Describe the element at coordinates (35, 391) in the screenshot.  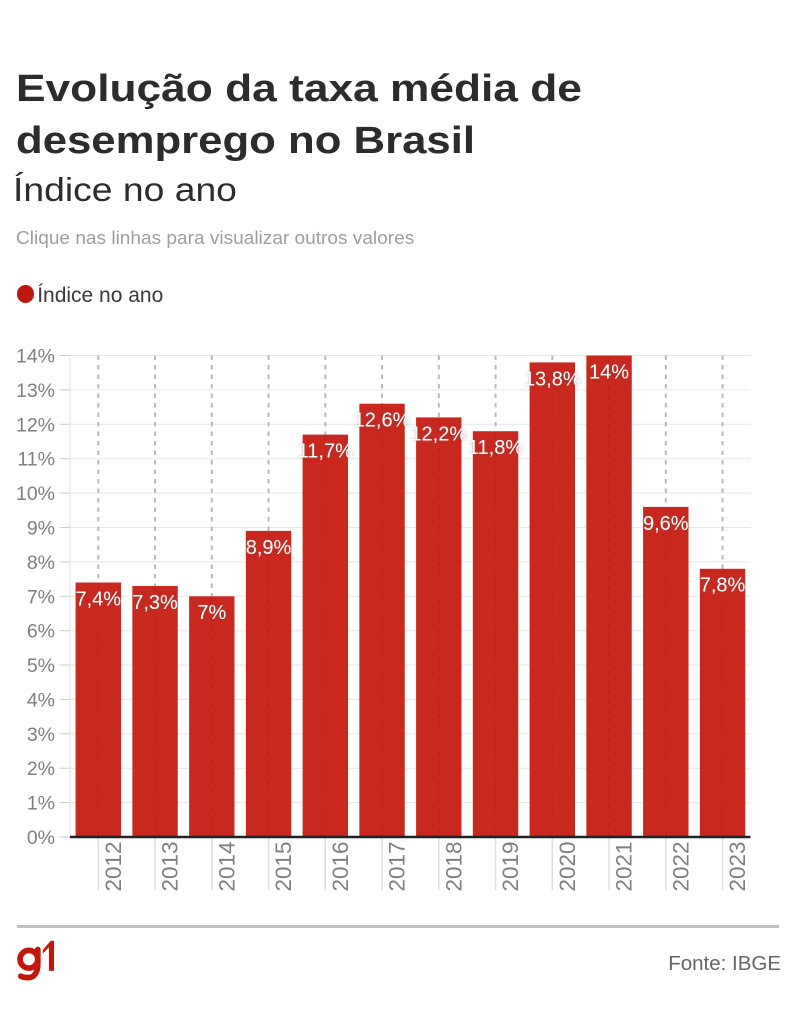
I see `svg-text: 13%` at that location.